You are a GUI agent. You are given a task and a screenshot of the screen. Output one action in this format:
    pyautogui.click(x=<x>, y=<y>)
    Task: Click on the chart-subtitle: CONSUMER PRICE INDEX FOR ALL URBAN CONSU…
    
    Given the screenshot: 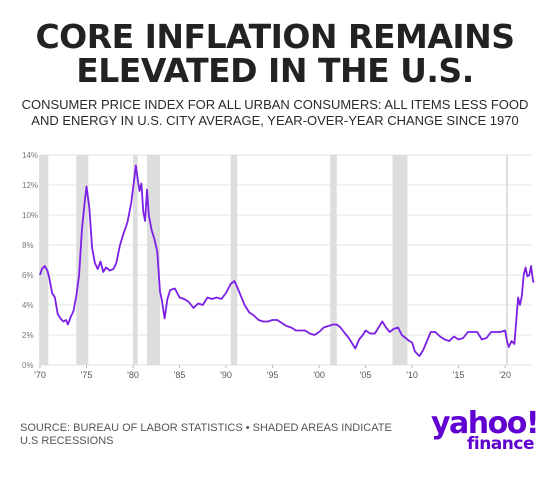 What is the action you would take?
    pyautogui.click(x=275, y=113)
    